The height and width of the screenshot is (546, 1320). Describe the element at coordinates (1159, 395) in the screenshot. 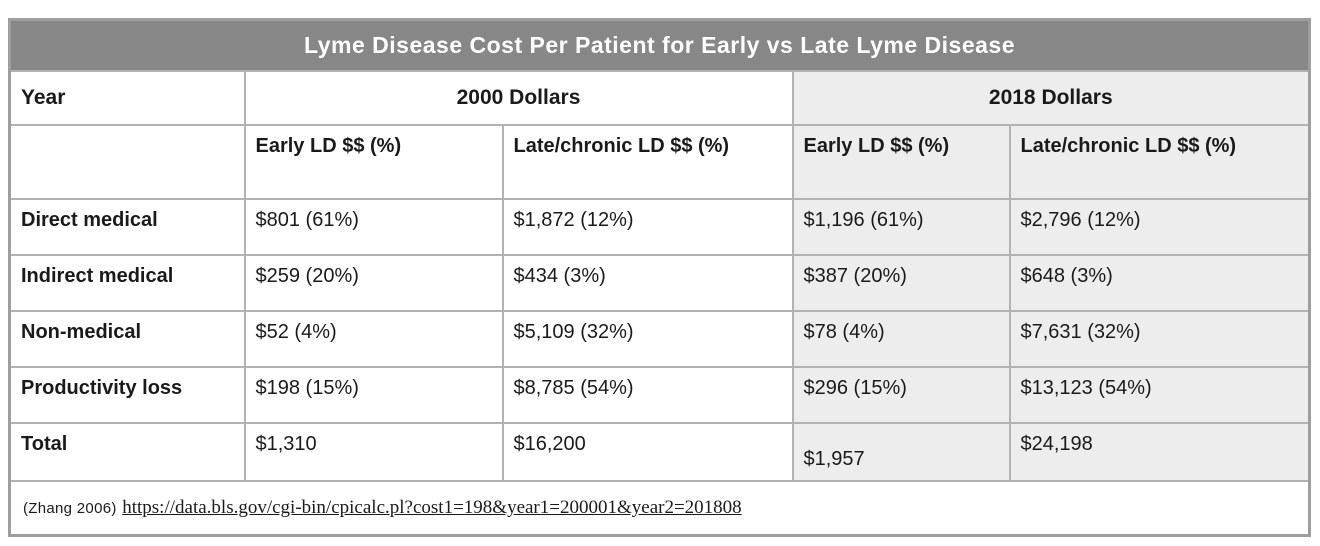

I see `cell-late-2018: $13,123 (54%)` at that location.